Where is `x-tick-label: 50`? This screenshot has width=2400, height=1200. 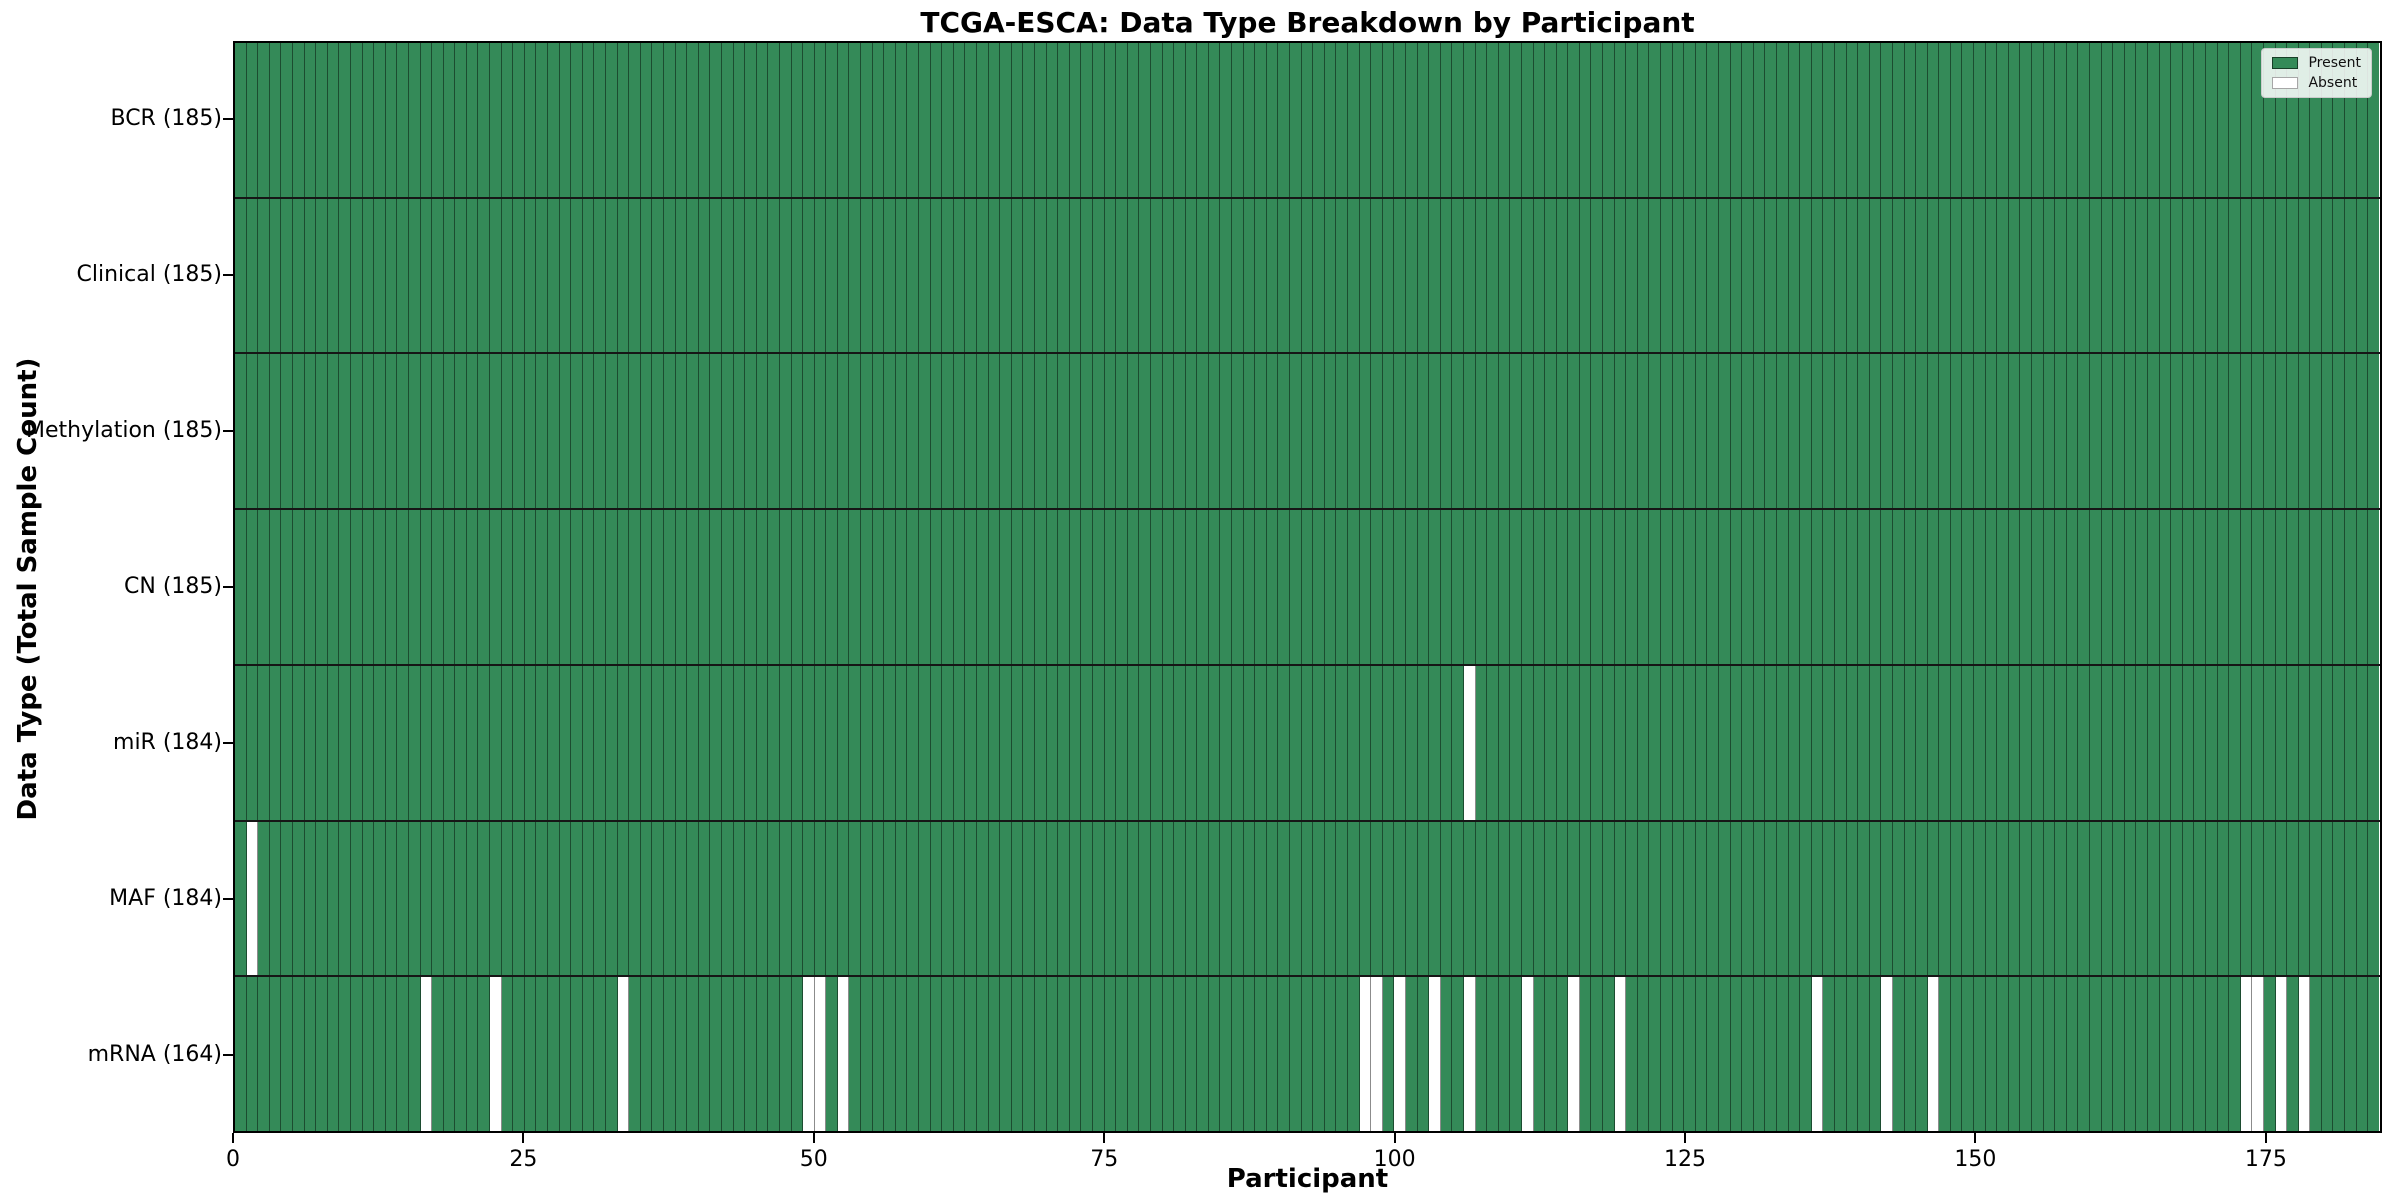
x-tick-label: 50 is located at coordinates (813, 1159).